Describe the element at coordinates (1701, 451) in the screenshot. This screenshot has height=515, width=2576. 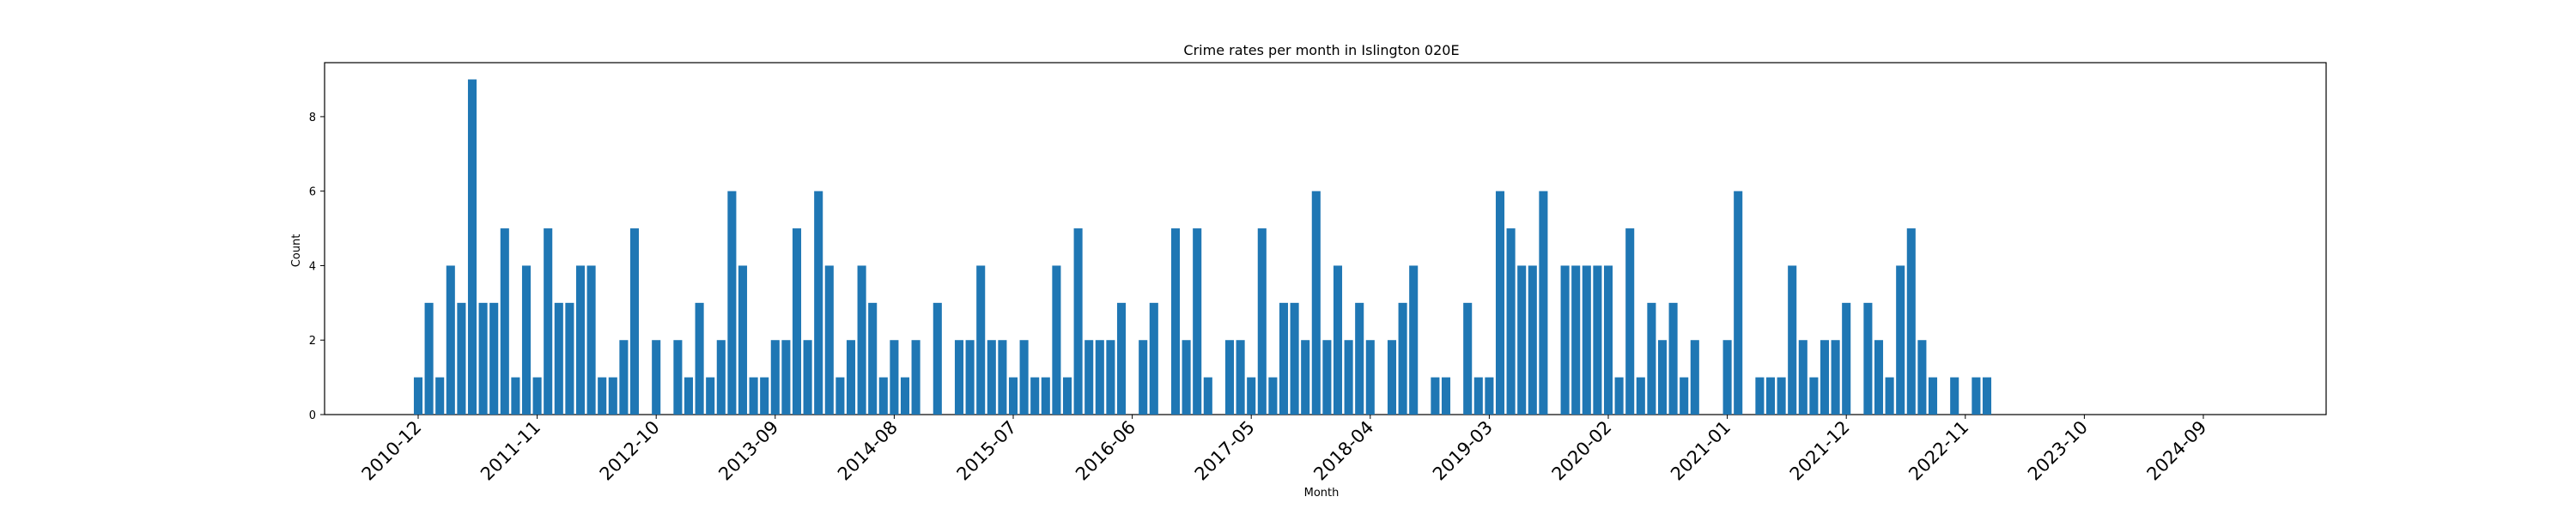
I see `x-tick-label: 2021-01` at that location.